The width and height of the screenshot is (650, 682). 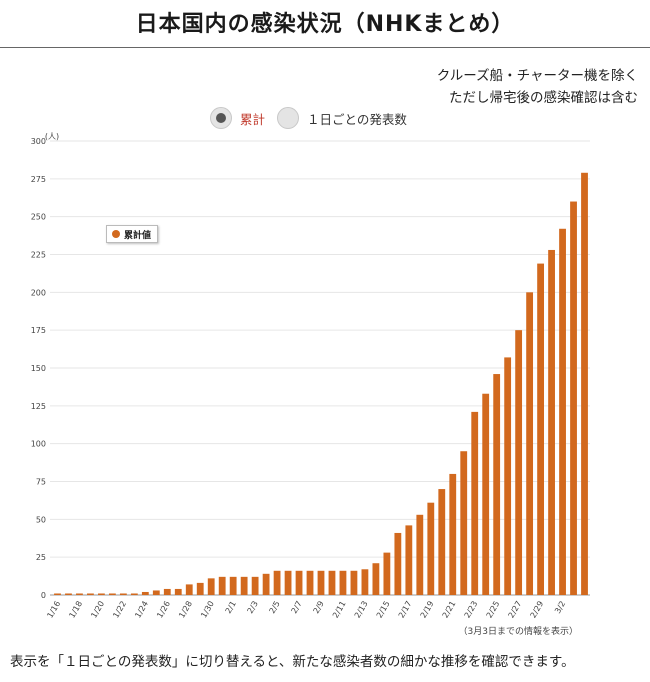 I want to click on toggle-daily-label: １日ごとの発表数, so click(x=357, y=119).